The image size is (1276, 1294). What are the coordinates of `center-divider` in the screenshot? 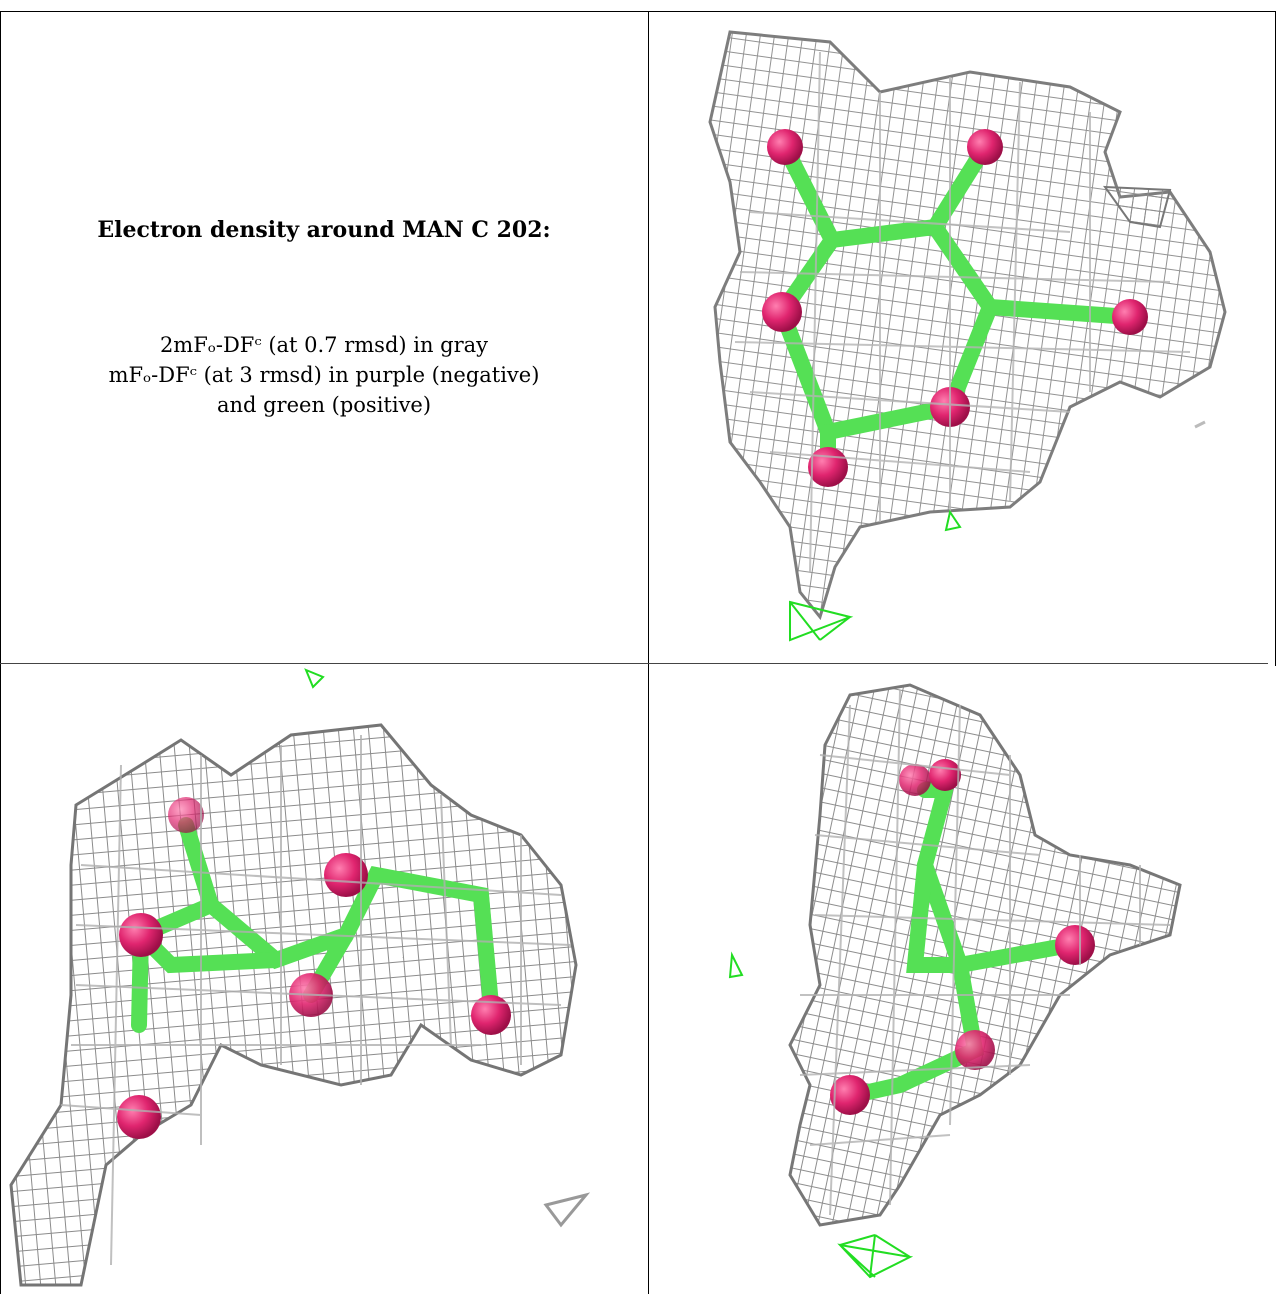 It's located at (648, 652).